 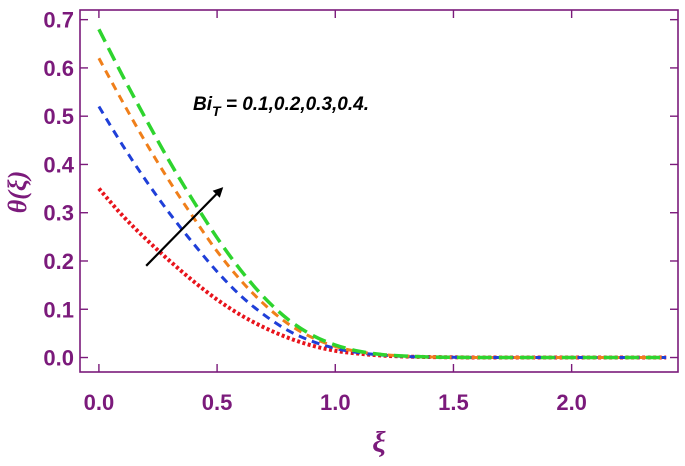 What do you see at coordinates (58, 164) in the screenshot?
I see `y-tick-label: 0.4` at bounding box center [58, 164].